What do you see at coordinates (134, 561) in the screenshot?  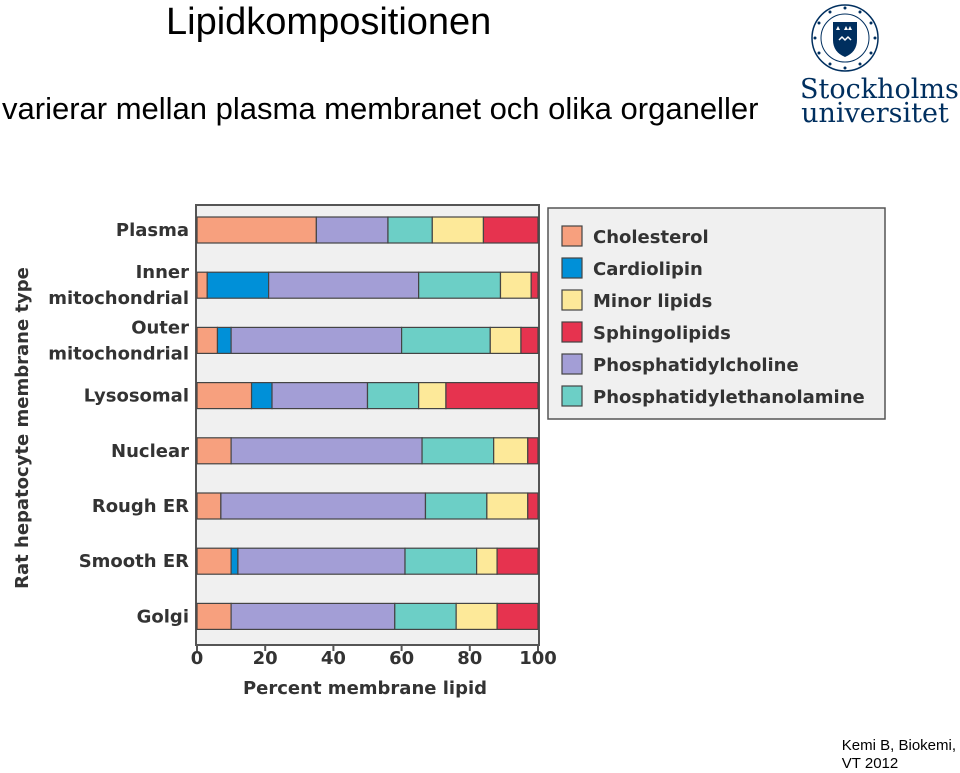 I see `category-label: Smooth ER` at bounding box center [134, 561].